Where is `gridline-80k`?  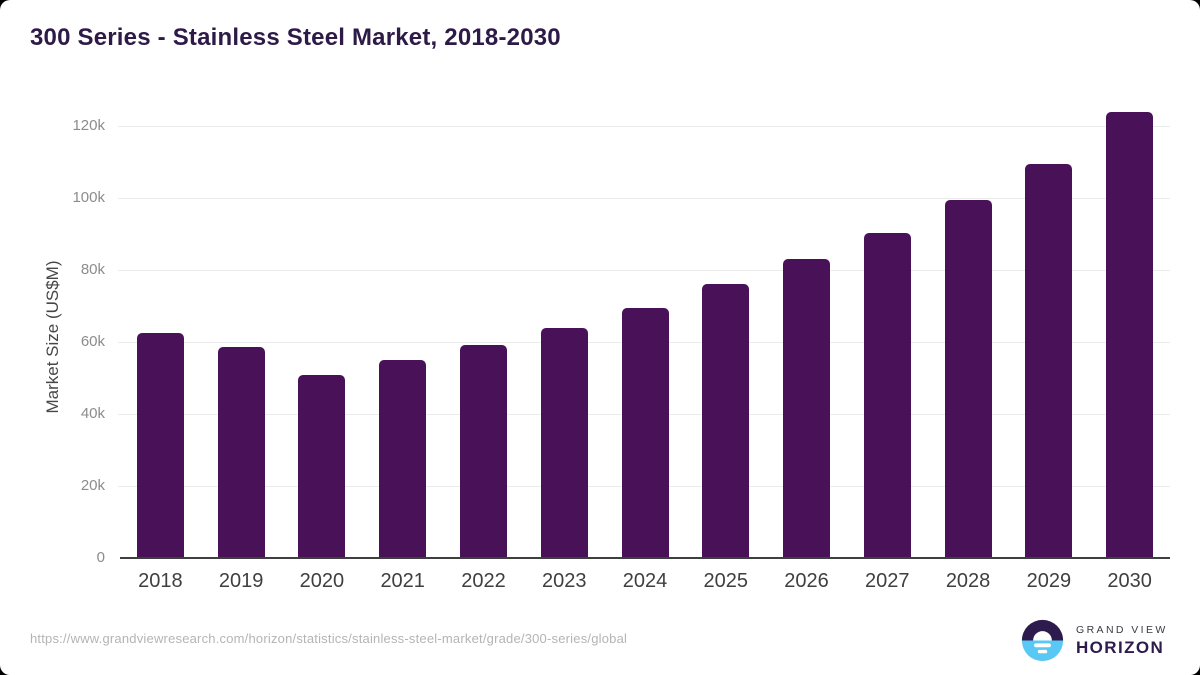 gridline-80k is located at coordinates (644, 270).